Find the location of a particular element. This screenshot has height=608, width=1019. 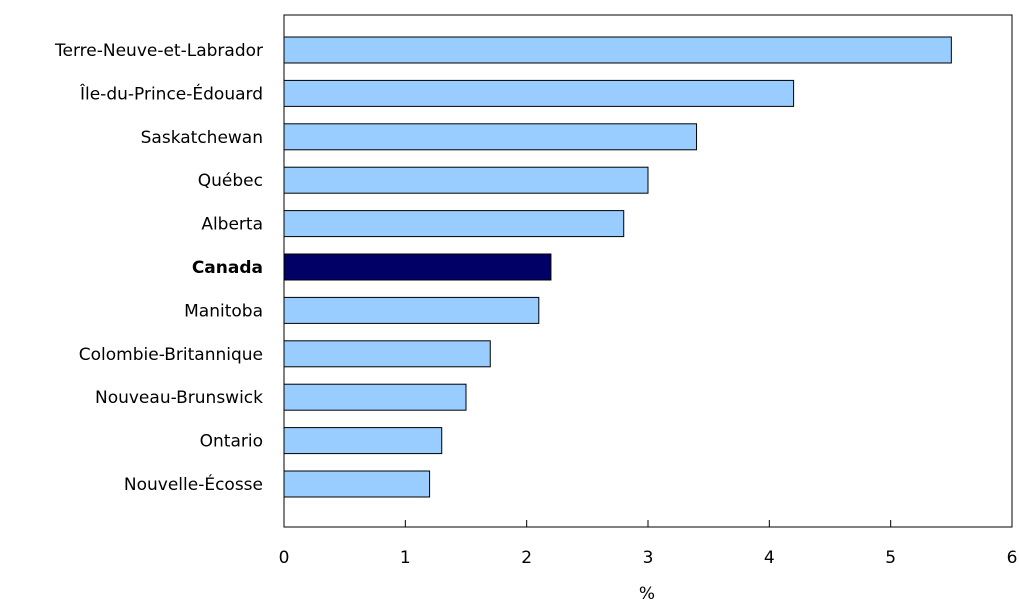

bar-colombie-britannique is located at coordinates (387, 354).